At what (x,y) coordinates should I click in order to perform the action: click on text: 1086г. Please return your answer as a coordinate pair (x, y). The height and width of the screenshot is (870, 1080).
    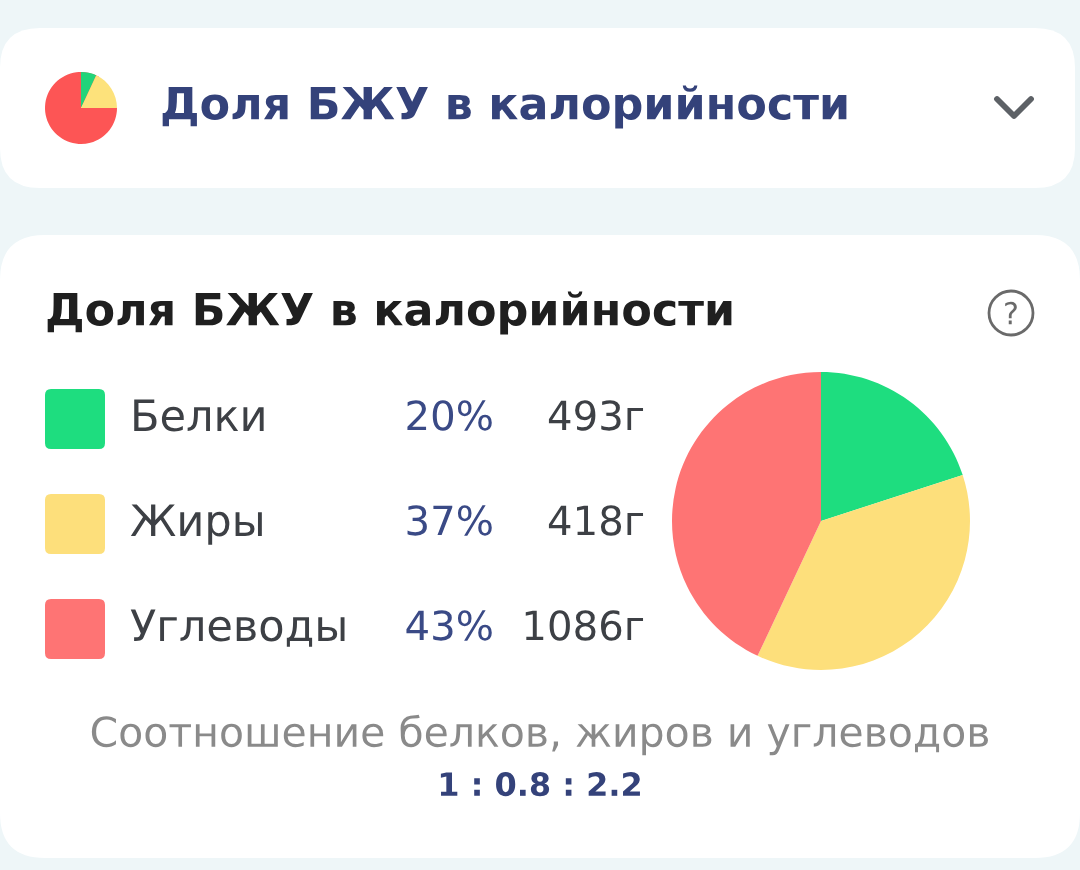
    Looking at the image, I should click on (584, 625).